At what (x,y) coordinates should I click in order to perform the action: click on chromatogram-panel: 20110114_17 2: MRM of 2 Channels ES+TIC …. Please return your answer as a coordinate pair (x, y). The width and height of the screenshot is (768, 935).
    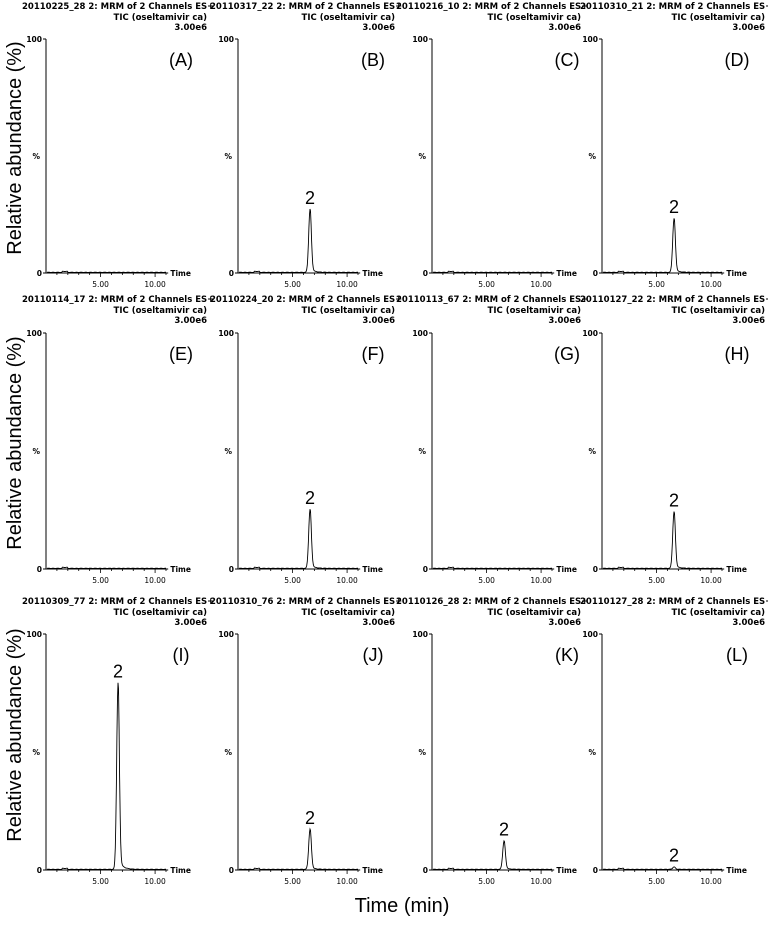
    Looking at the image, I should click on (118, 440).